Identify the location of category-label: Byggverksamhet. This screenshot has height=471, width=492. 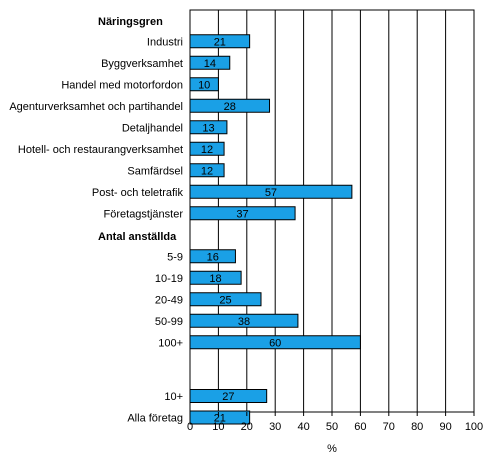
(142, 64).